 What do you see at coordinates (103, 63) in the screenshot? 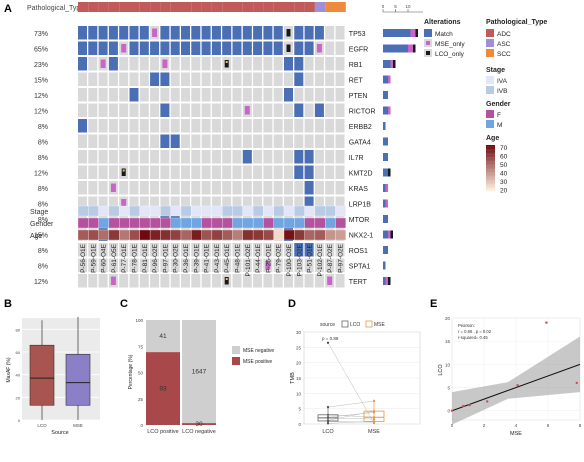
I see `mse-only-mark` at bounding box center [103, 63].